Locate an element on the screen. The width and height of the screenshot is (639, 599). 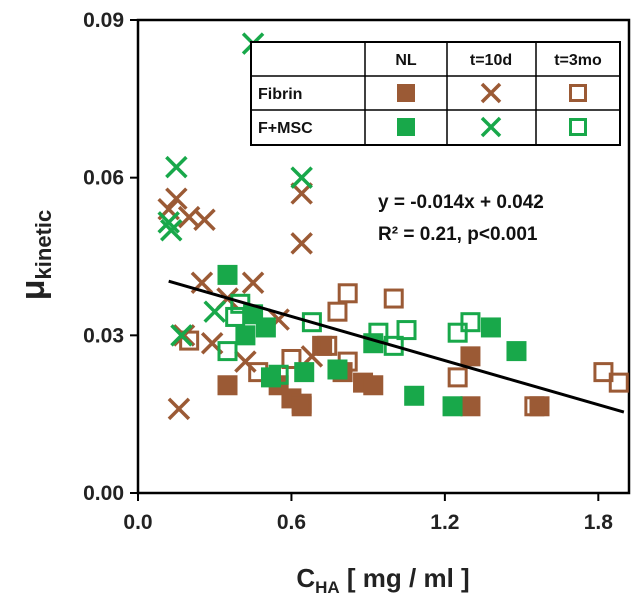
y-axis: 0.00 0.03 0.06 0.09 is located at coordinates (110, 257).